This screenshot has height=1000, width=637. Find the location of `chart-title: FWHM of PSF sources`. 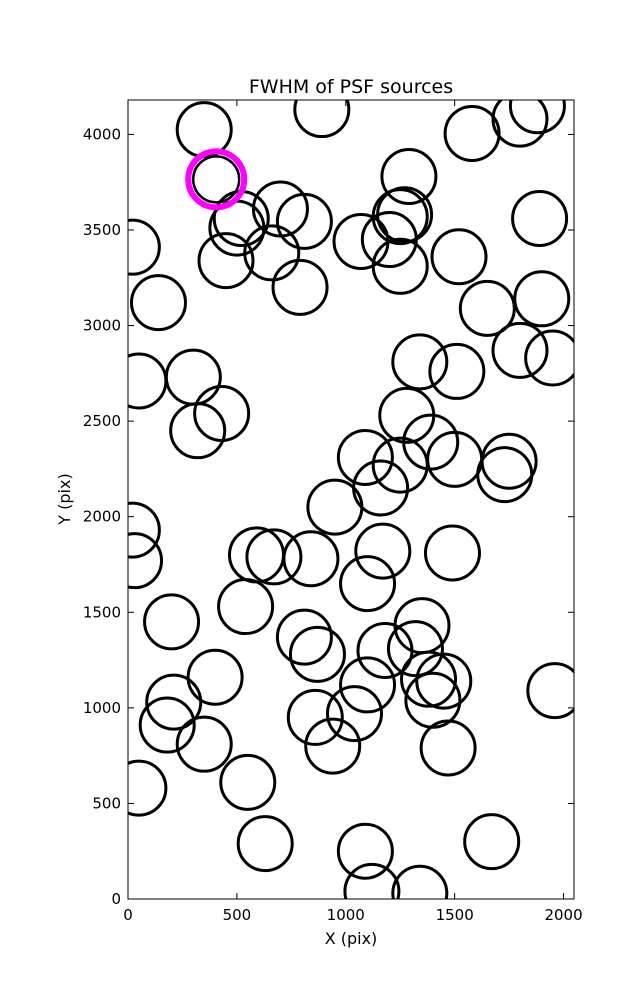

chart-title: FWHM of PSF sources is located at coordinates (351, 87).